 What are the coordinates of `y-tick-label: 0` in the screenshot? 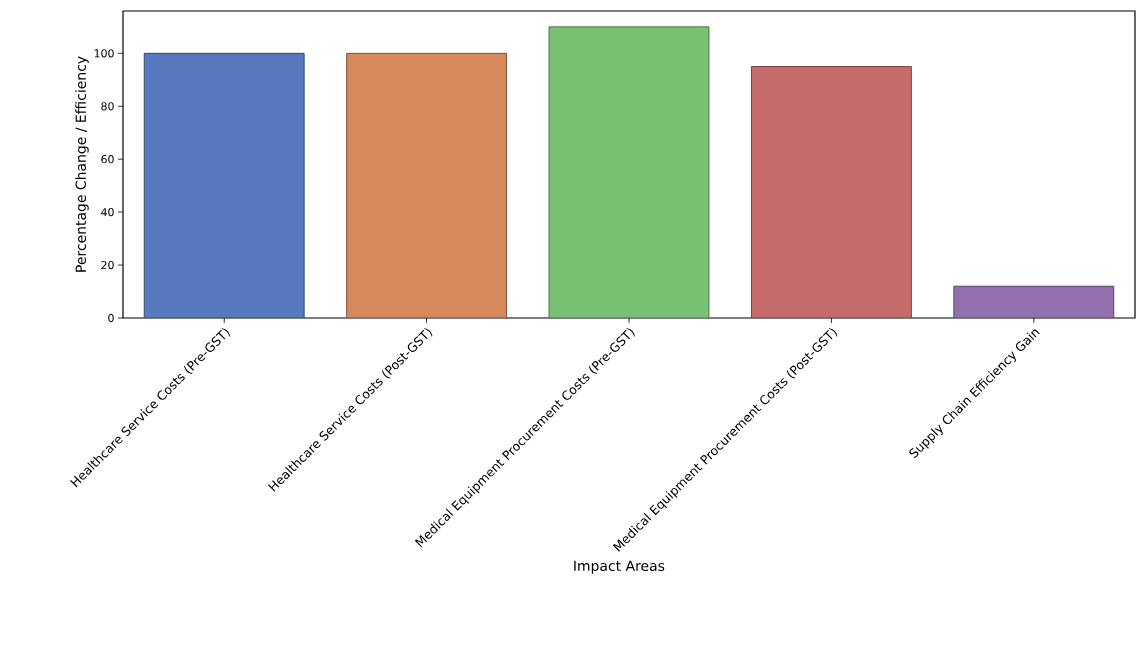 It's located at (111, 318).